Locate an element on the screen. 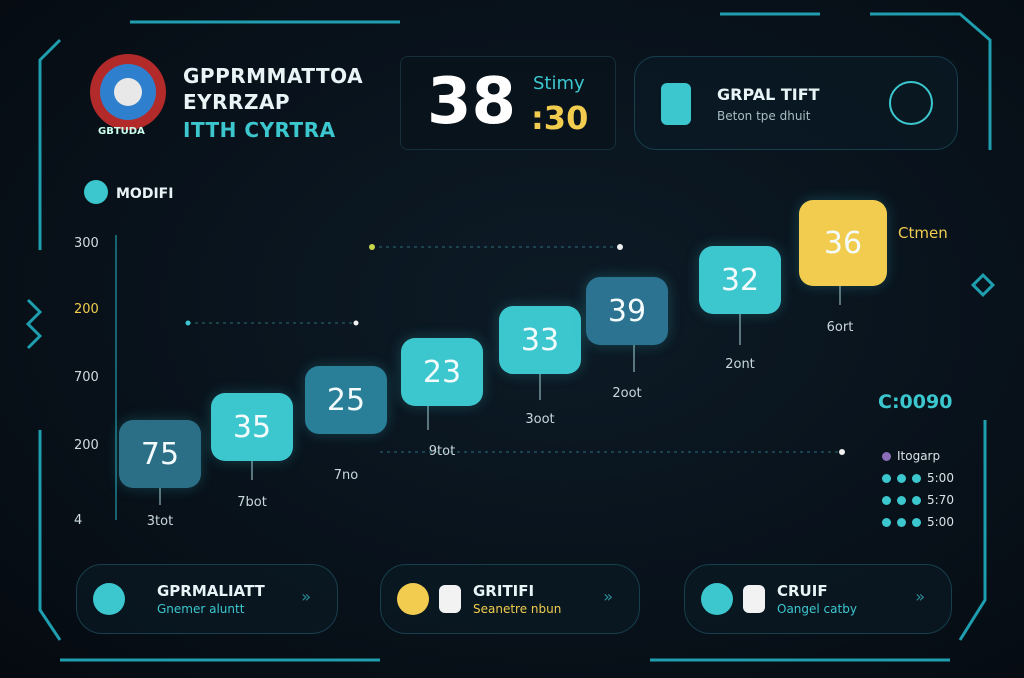 This screenshot has height=678, width=1024. y-label: 300 is located at coordinates (86, 243).